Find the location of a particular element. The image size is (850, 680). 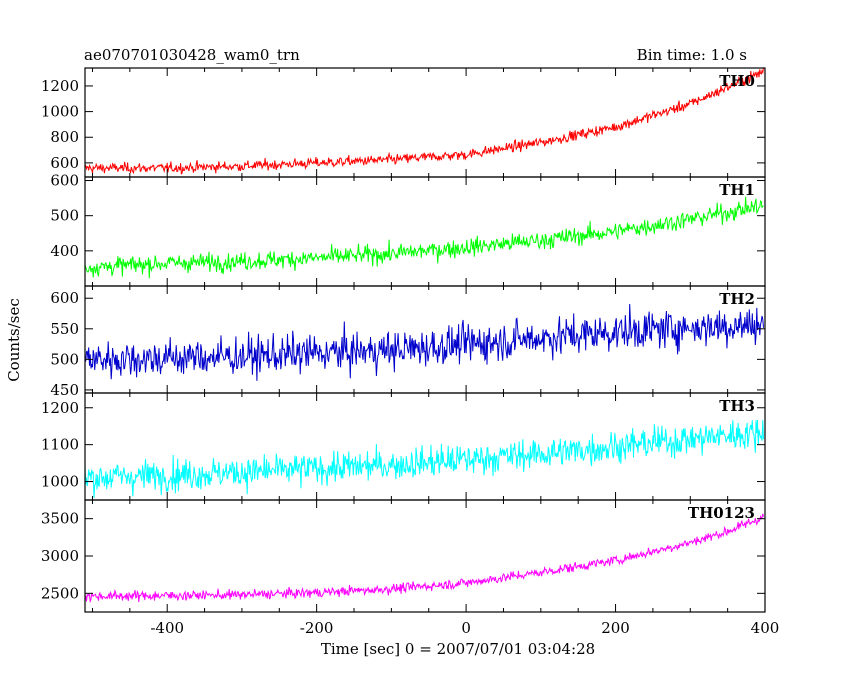

x-tick-label: -200 is located at coordinates (317, 628).